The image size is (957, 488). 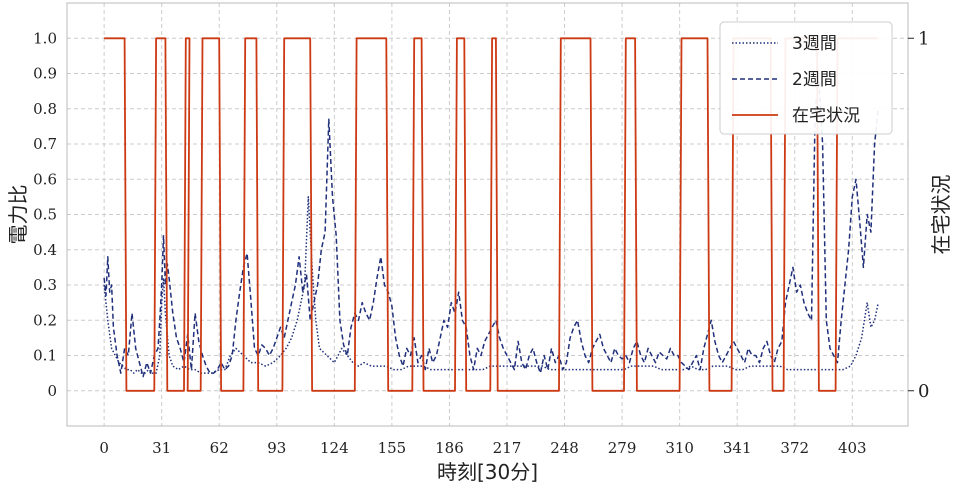 I want to click on legend-box, so click(x=806, y=78).